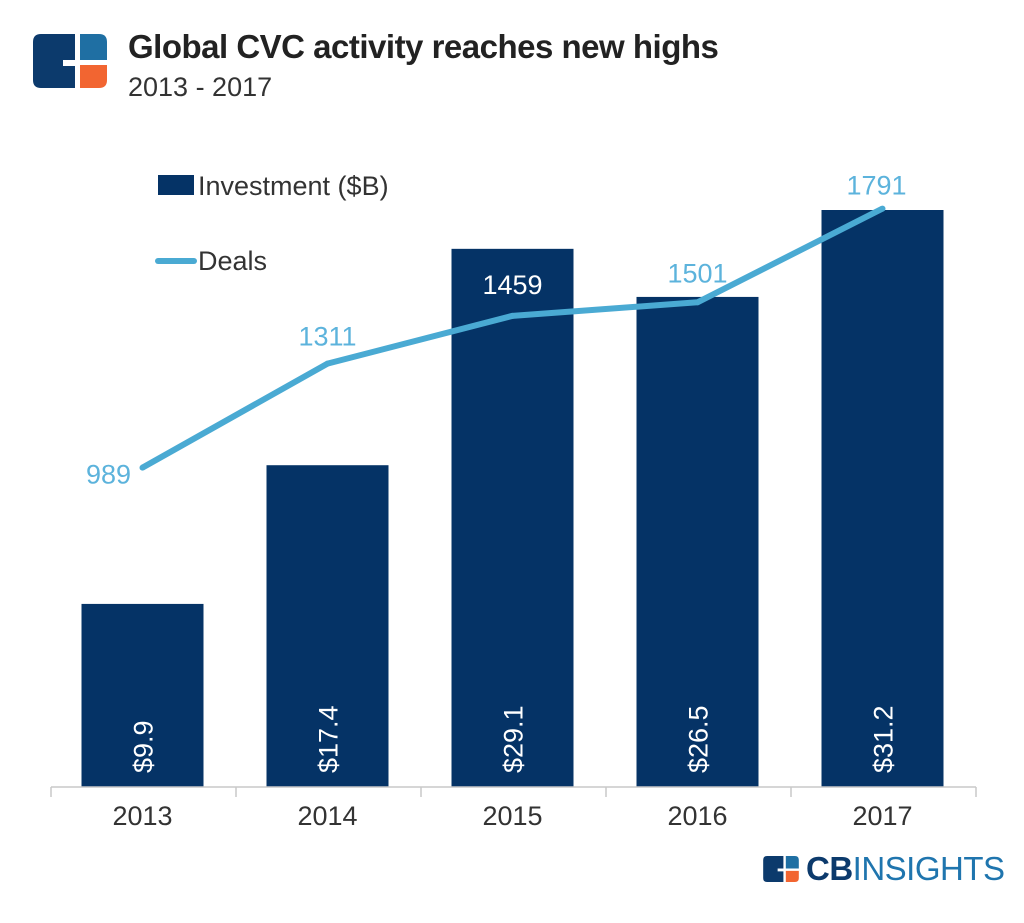  I want to click on x-tick-label-2017: 2017, so click(882, 816).